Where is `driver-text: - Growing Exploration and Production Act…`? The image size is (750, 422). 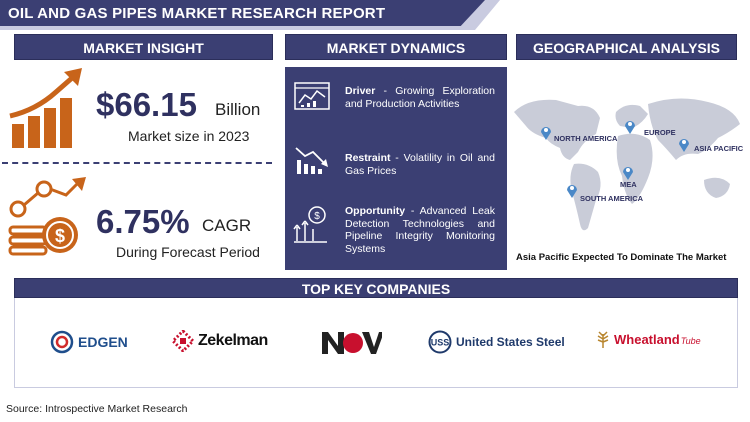
driver-text: - Growing Exploration and Production Act… is located at coordinates (420, 97).